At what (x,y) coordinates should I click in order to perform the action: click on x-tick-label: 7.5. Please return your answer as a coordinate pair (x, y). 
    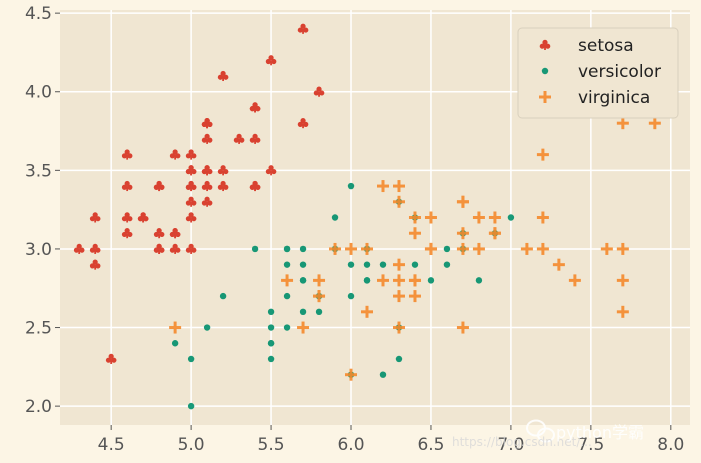
    Looking at the image, I should click on (590, 445).